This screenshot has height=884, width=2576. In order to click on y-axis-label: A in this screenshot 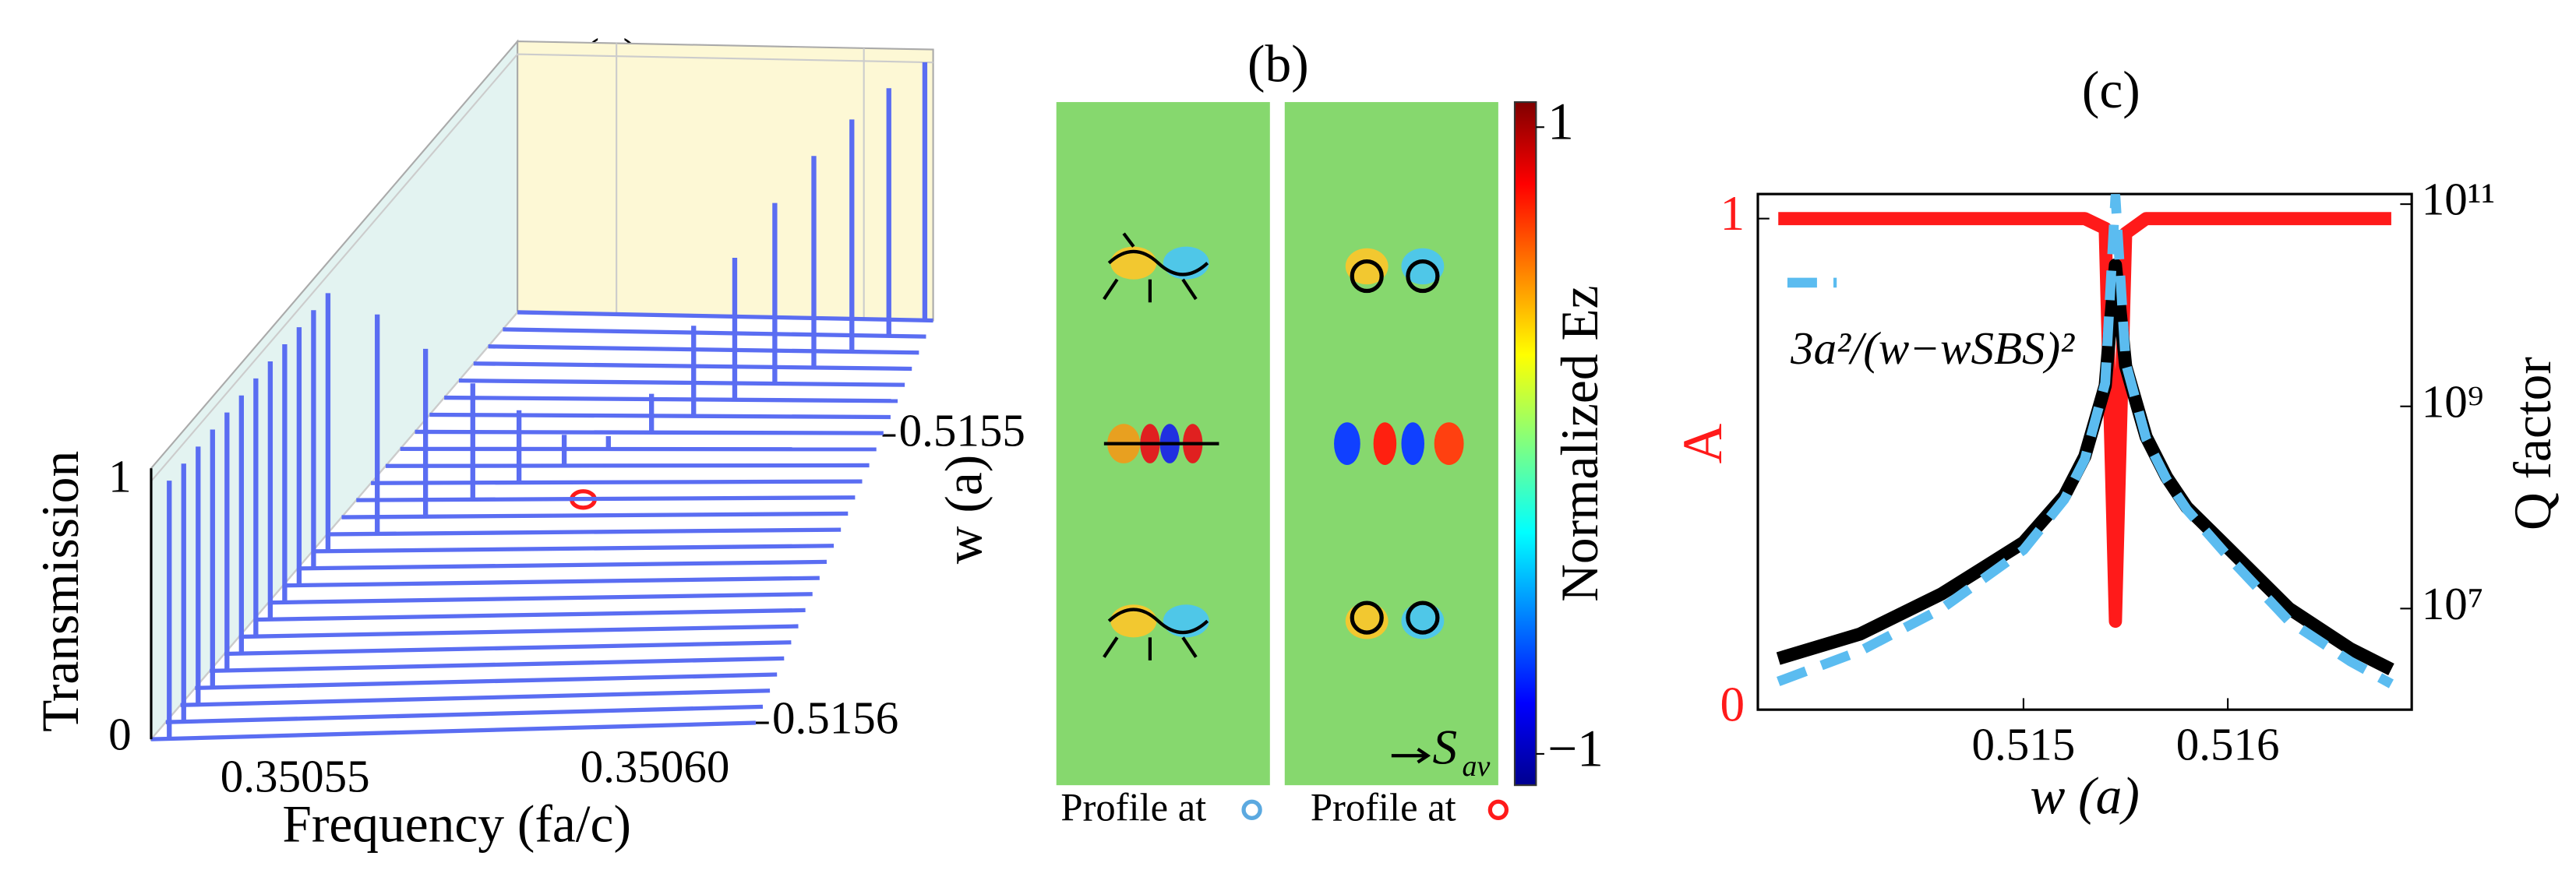, I will do `click(1702, 443)`.